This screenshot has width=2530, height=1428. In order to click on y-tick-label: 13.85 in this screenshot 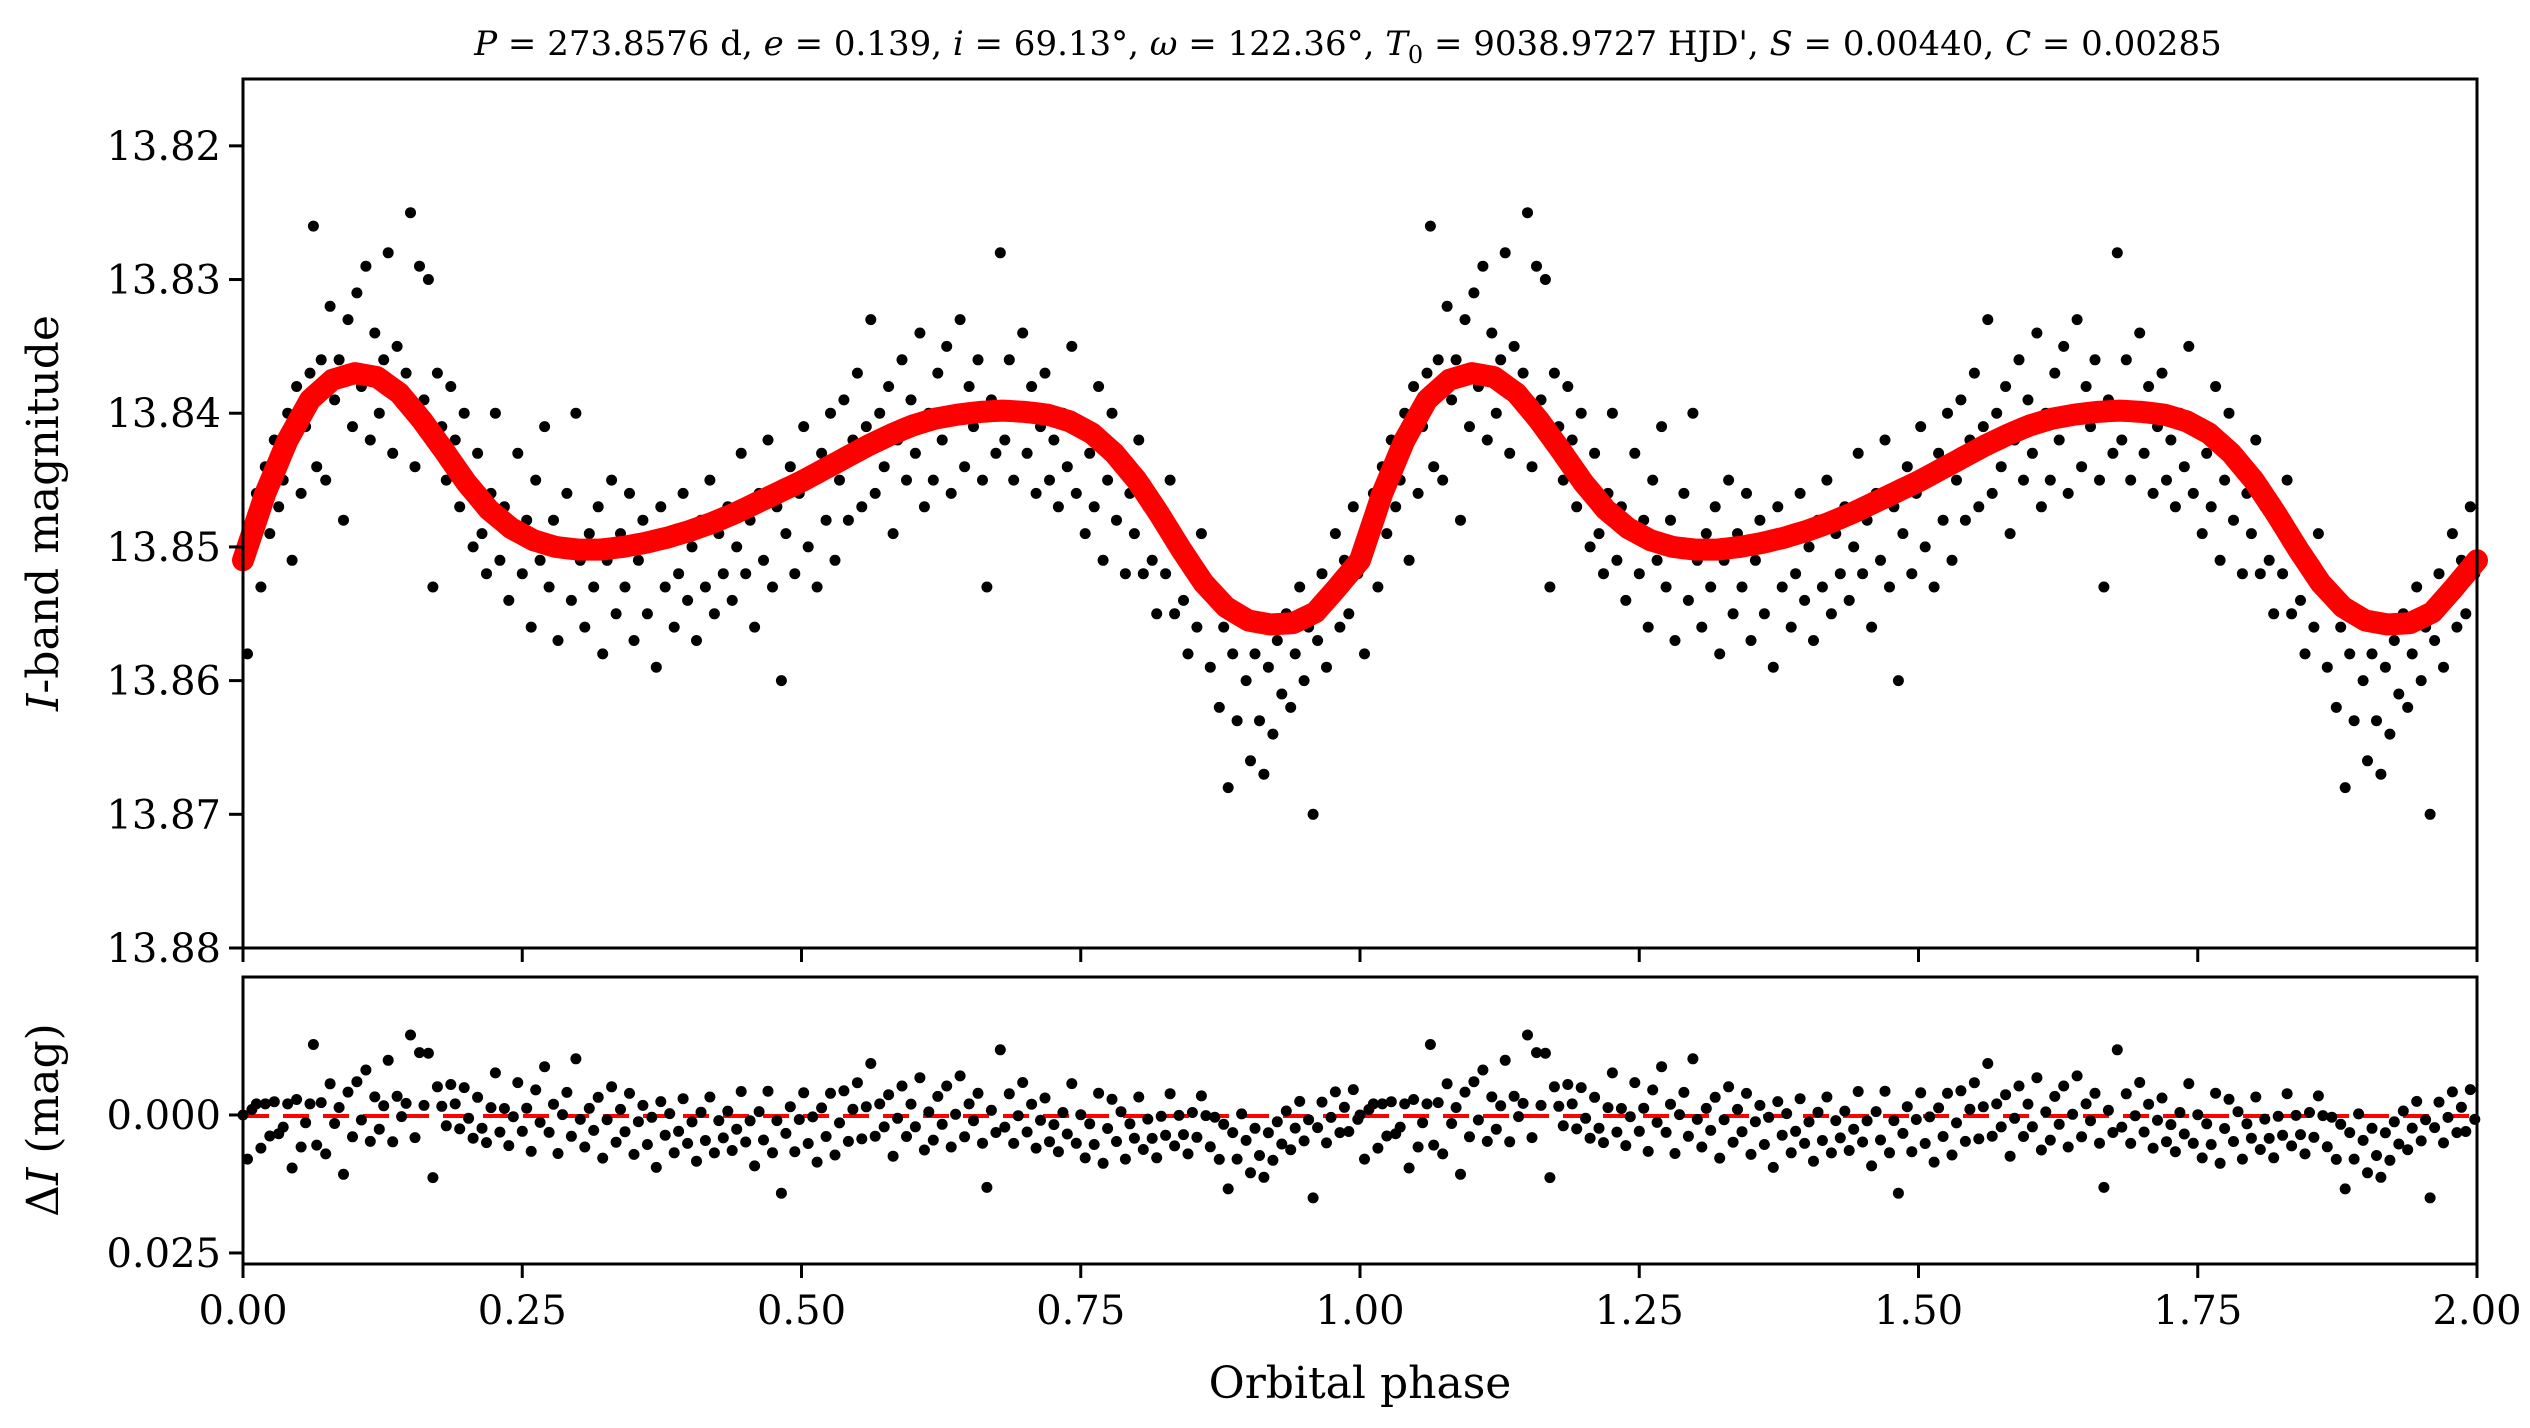, I will do `click(163, 548)`.